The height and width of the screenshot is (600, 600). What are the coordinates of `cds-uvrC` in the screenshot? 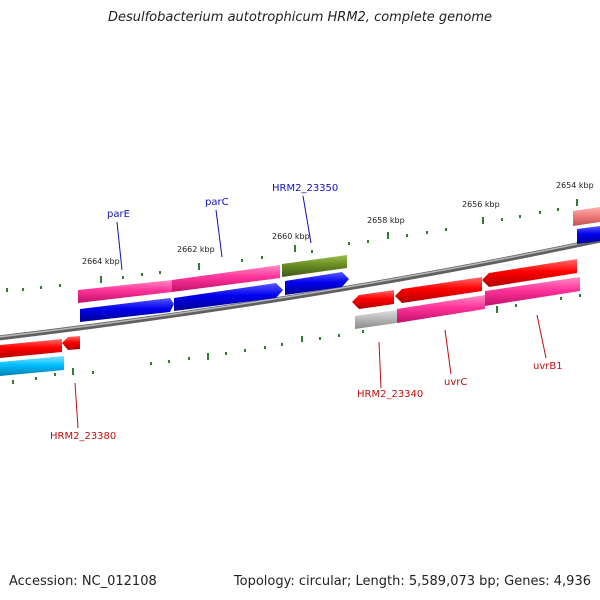 It's located at (441, 309).